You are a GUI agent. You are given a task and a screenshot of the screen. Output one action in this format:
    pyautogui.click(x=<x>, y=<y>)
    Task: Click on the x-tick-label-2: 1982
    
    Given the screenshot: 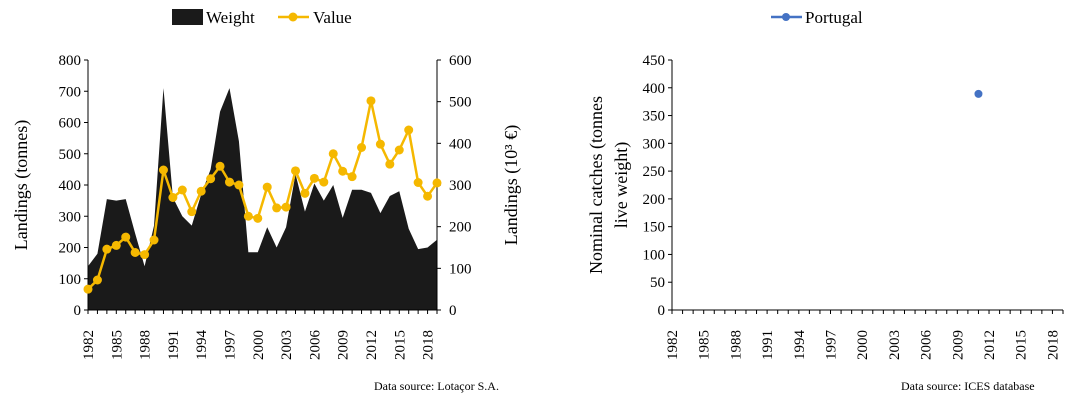 What is the action you would take?
    pyautogui.click(x=673, y=345)
    